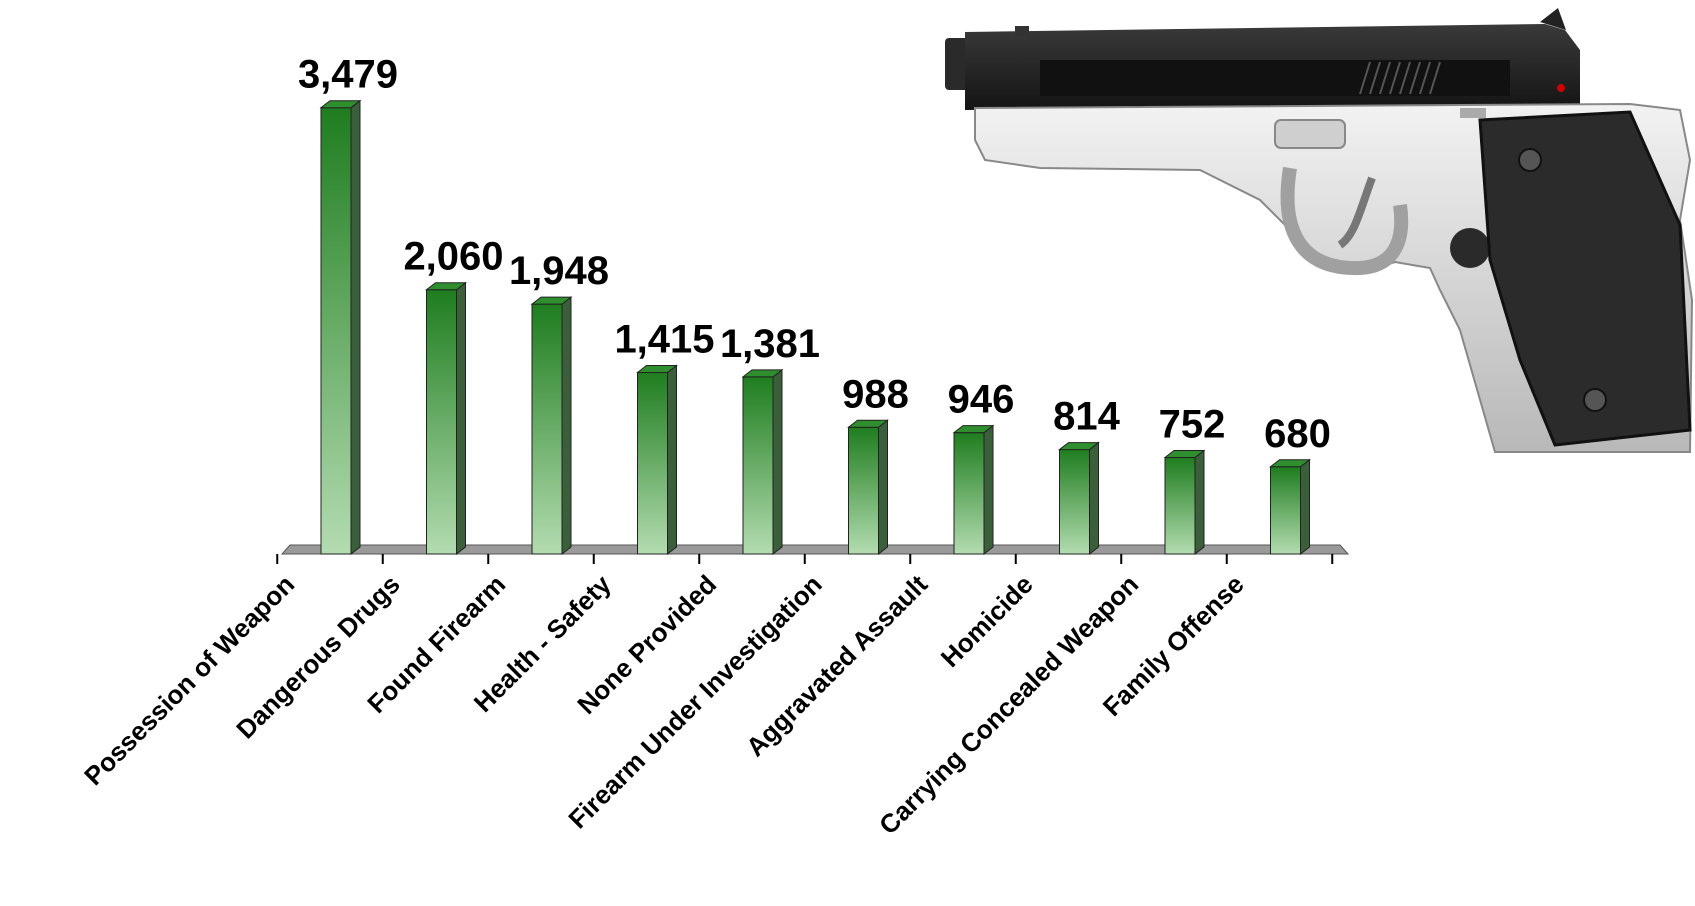 This screenshot has height=906, width=1695. I want to click on value-label: 680, so click(1297, 434).